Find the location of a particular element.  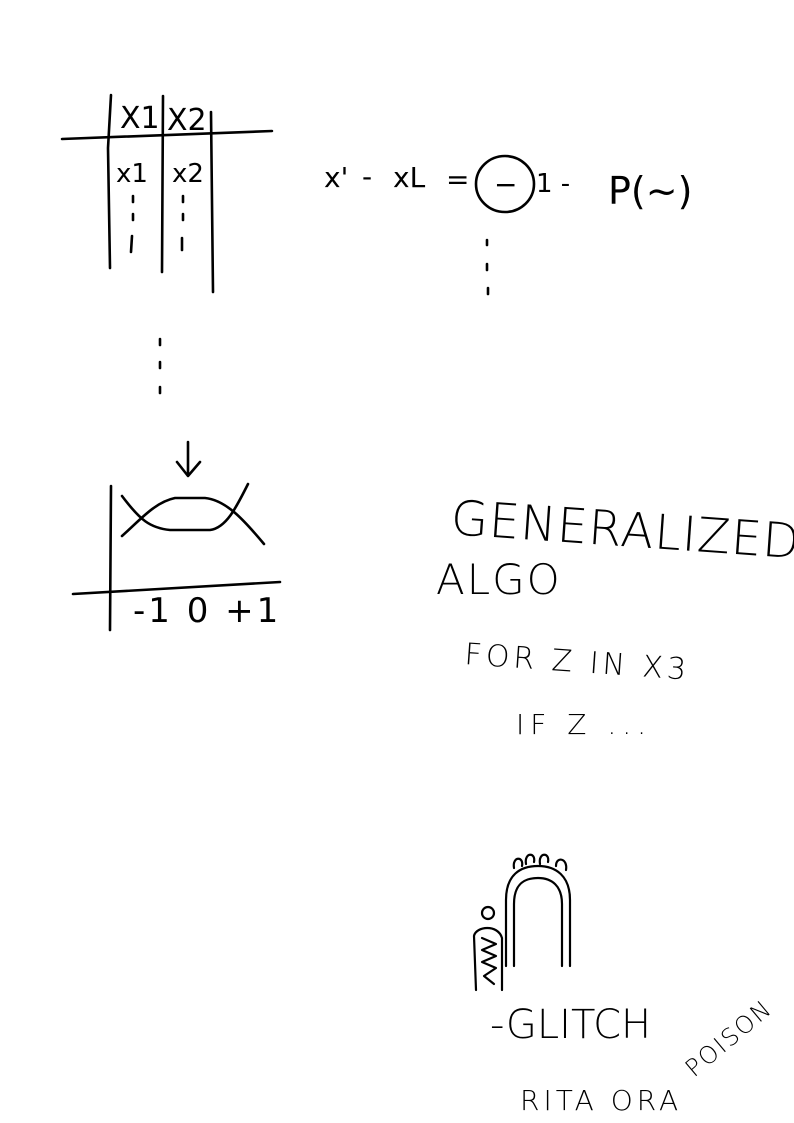

equation-circled-minus: − is located at coordinates (505, 184).